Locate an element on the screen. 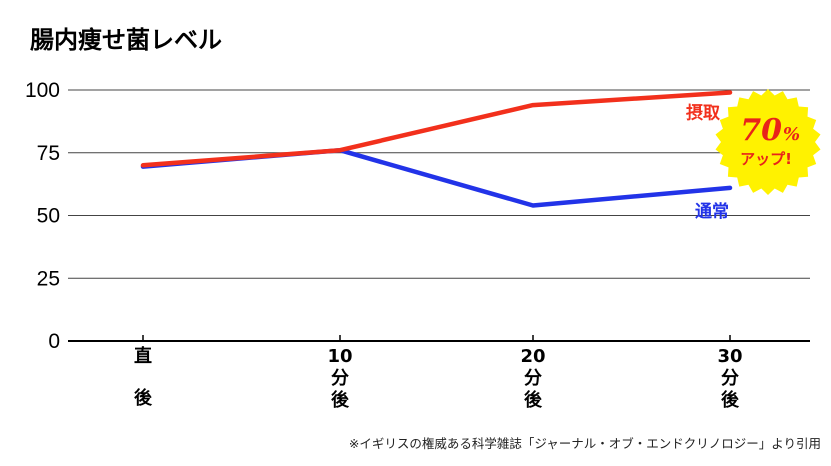 The height and width of the screenshot is (466, 831). series-label-normal: 通常 is located at coordinates (712, 211).